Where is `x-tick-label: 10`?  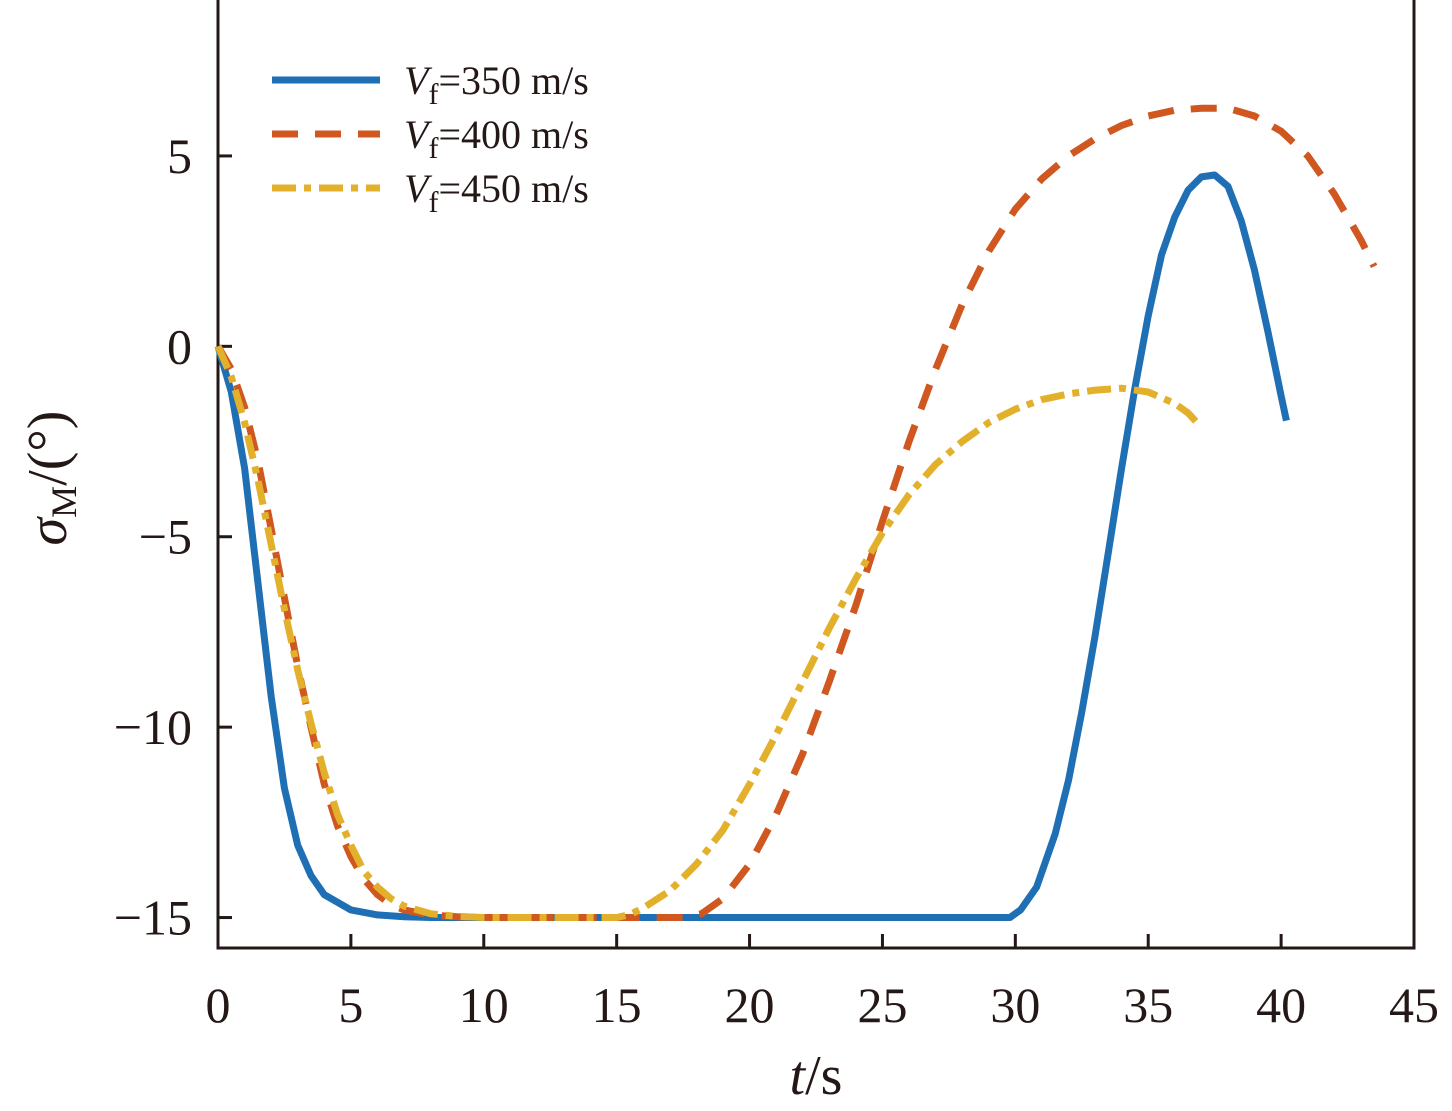
x-tick-label: 10 is located at coordinates (484, 1005).